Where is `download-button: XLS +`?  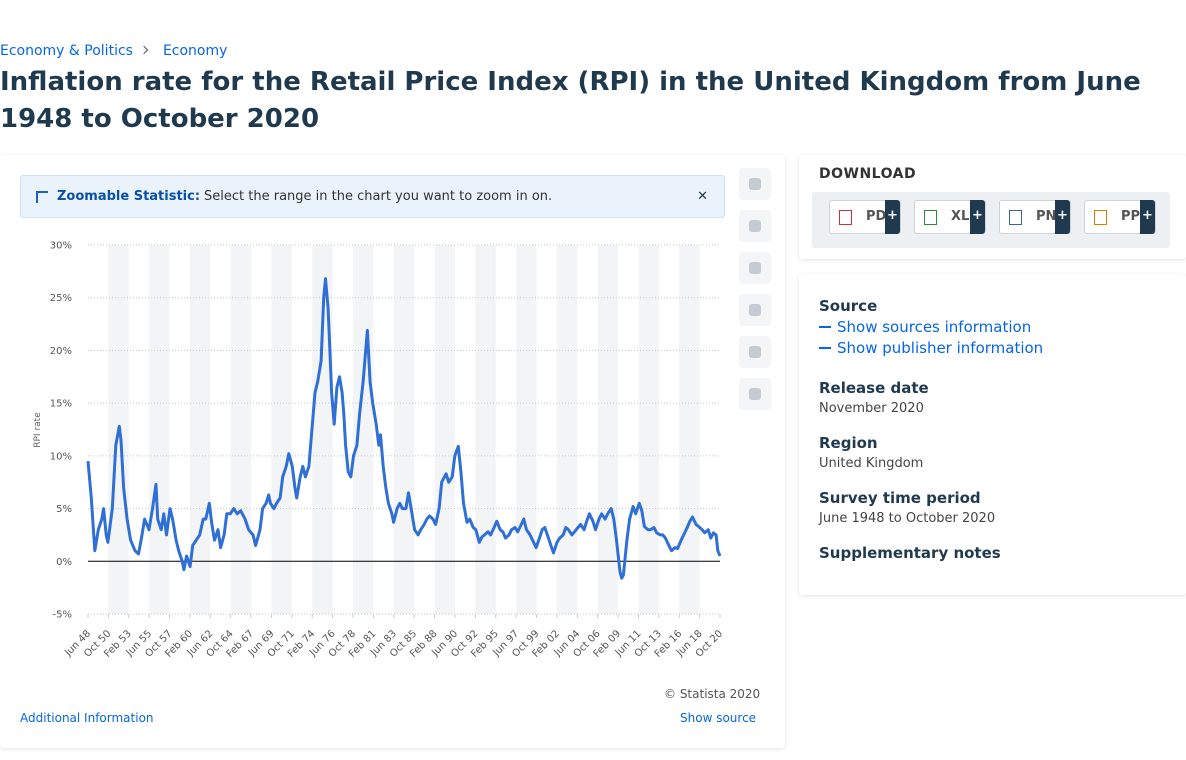
download-button: XLS + is located at coordinates (950, 217).